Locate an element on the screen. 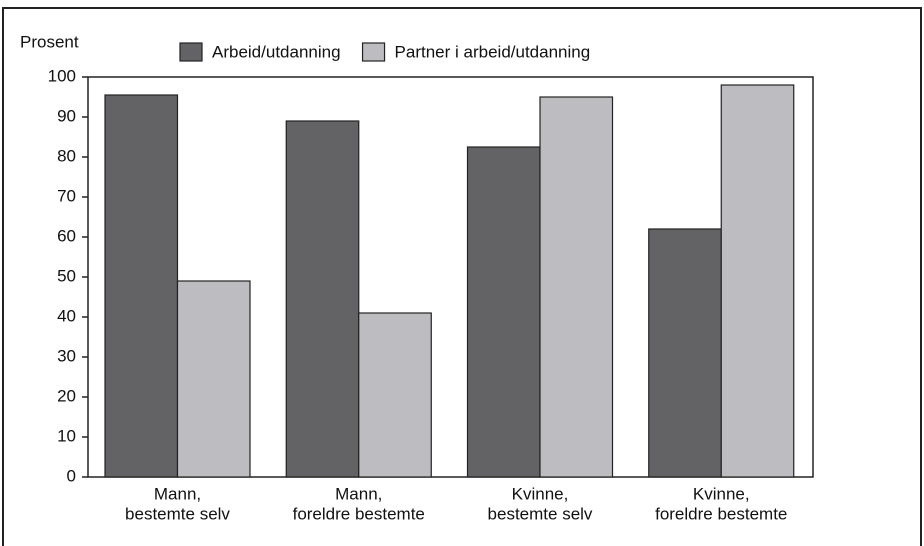 Image resolution: width=924 pixels, height=546 pixels. legend-label: Partner i arbeid/utdanning is located at coordinates (493, 51).